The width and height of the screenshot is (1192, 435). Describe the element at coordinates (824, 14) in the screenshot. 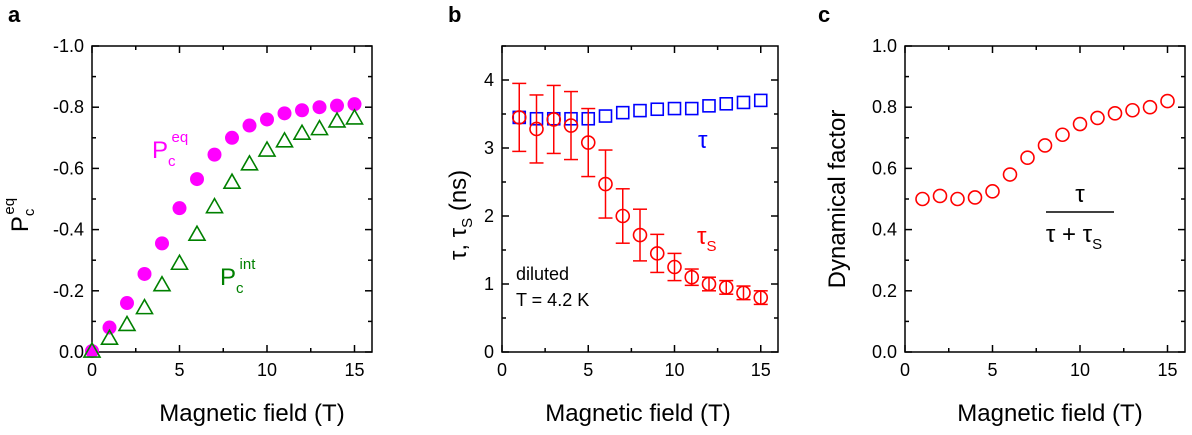

I see `panel-c-label: c` at that location.